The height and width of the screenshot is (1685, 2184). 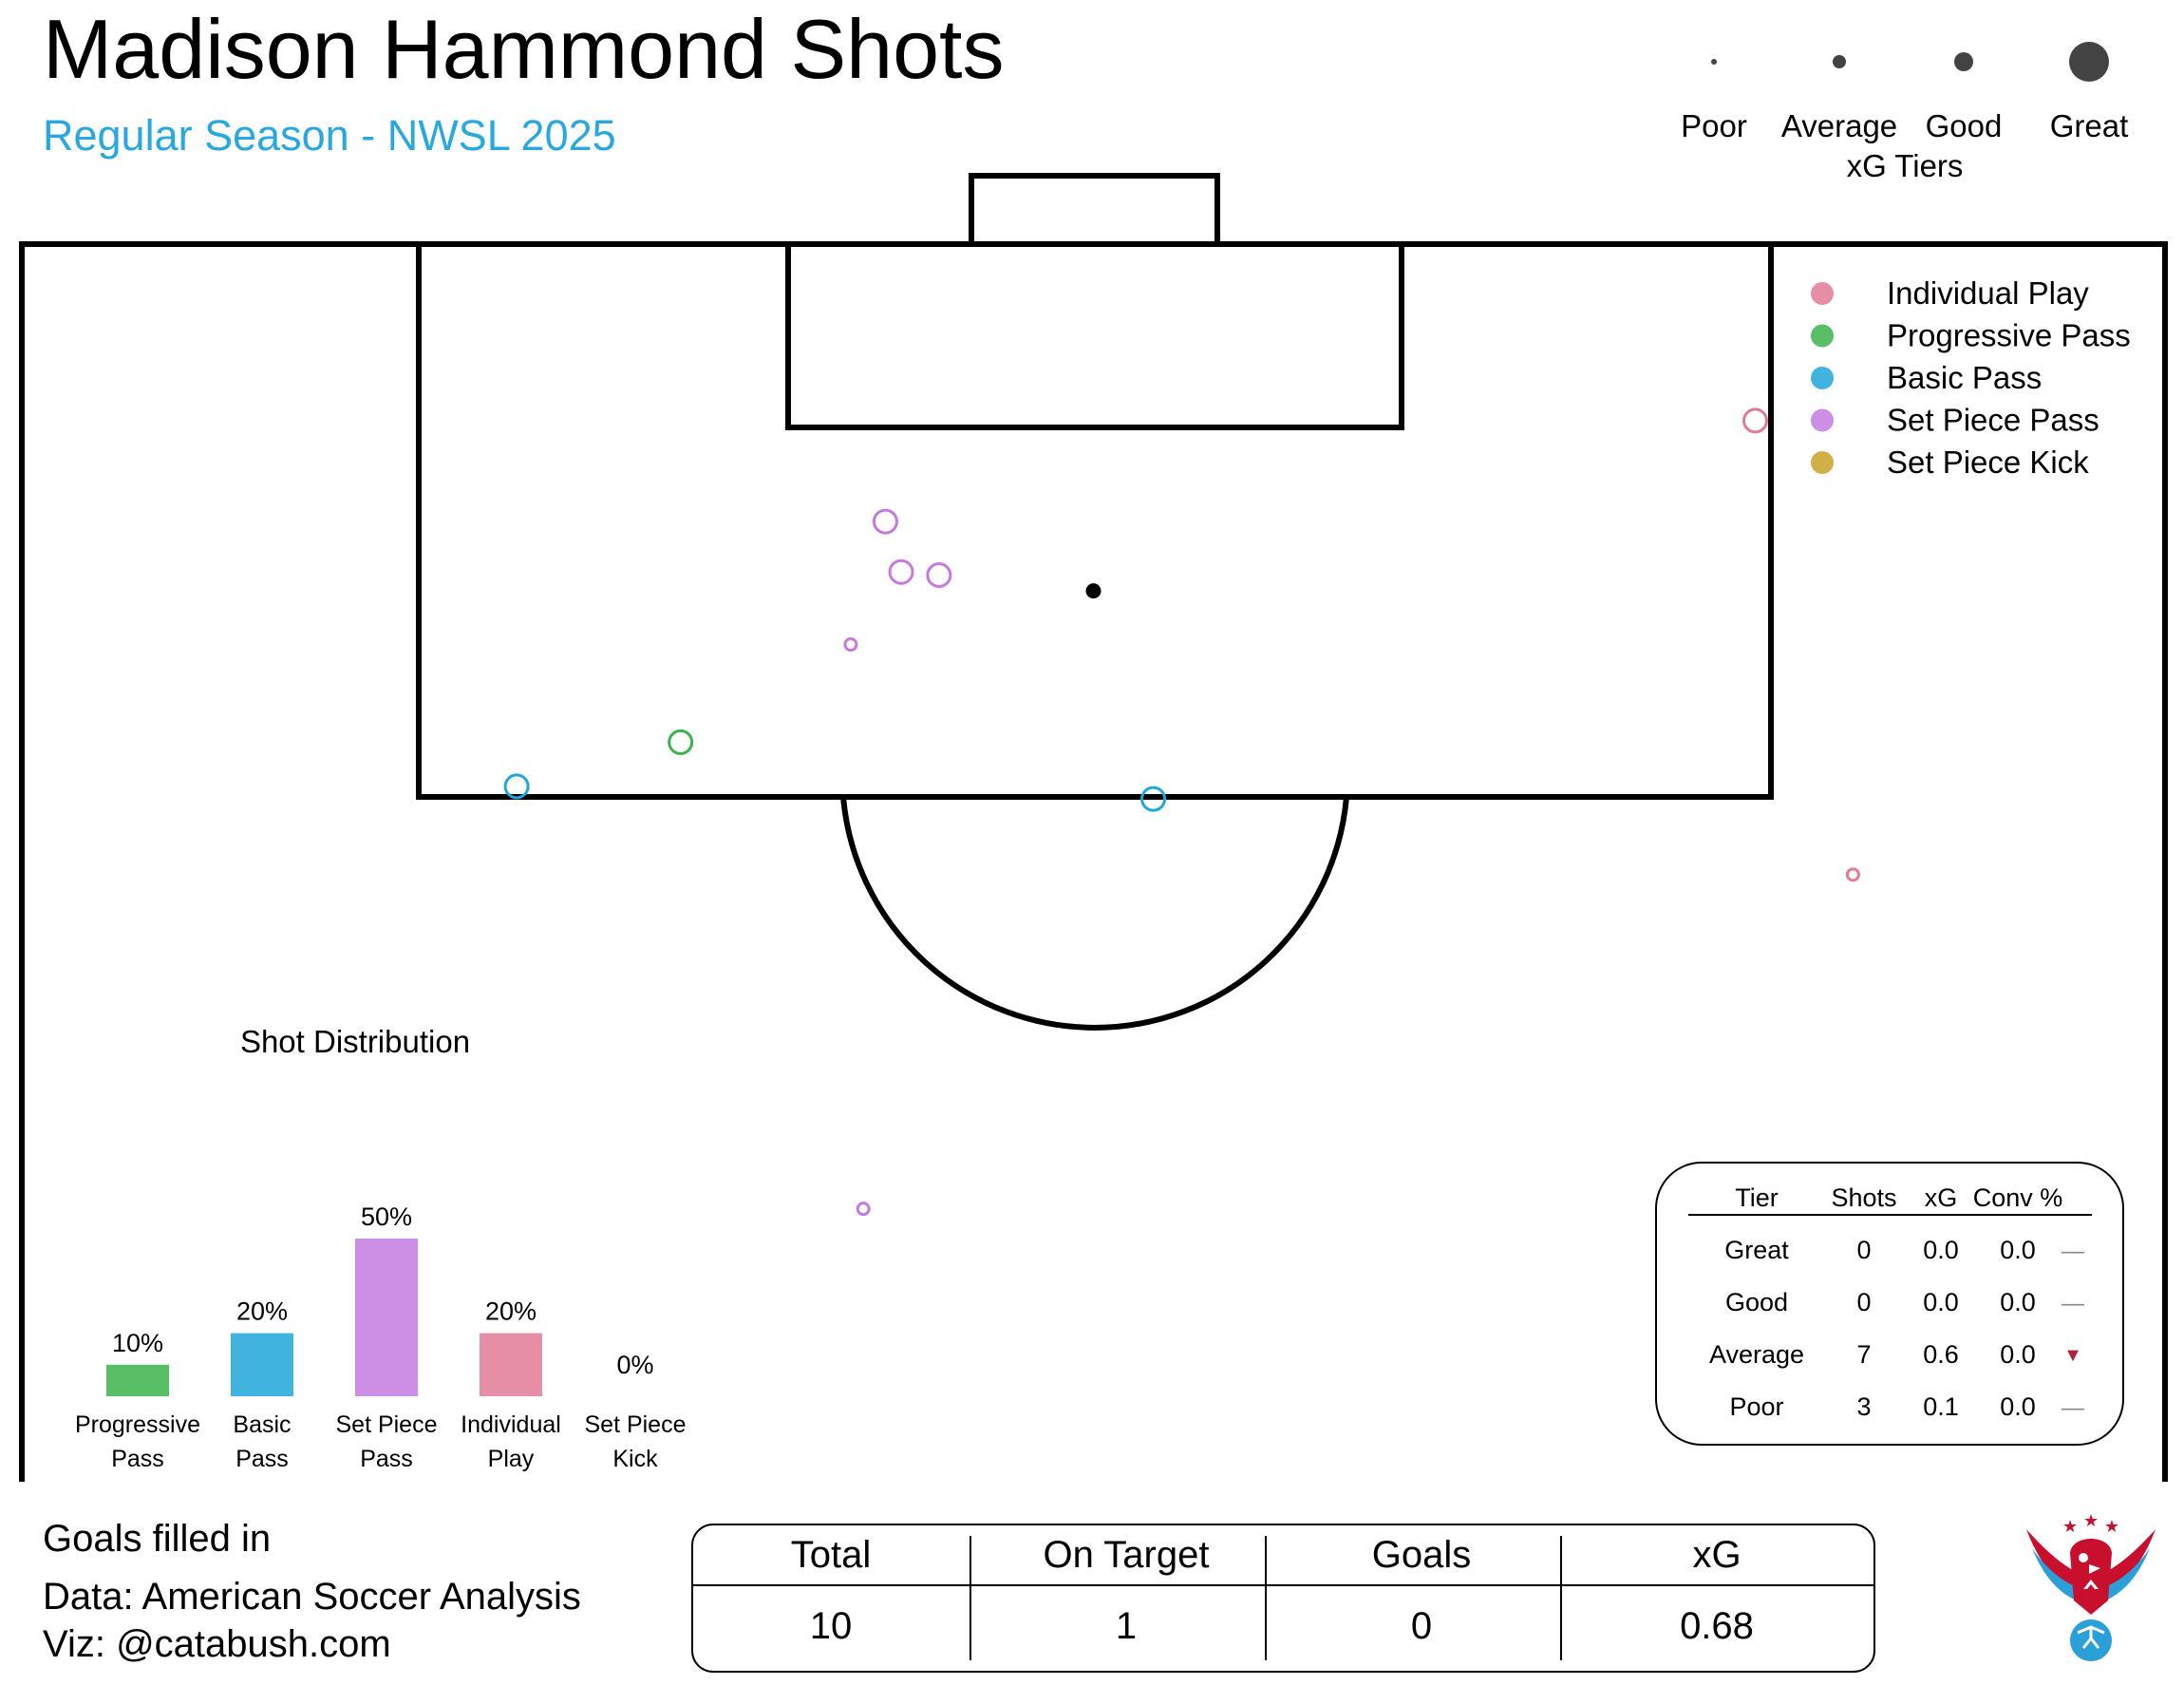 What do you see at coordinates (1422, 1555) in the screenshot?
I see `summary-header: Goals` at bounding box center [1422, 1555].